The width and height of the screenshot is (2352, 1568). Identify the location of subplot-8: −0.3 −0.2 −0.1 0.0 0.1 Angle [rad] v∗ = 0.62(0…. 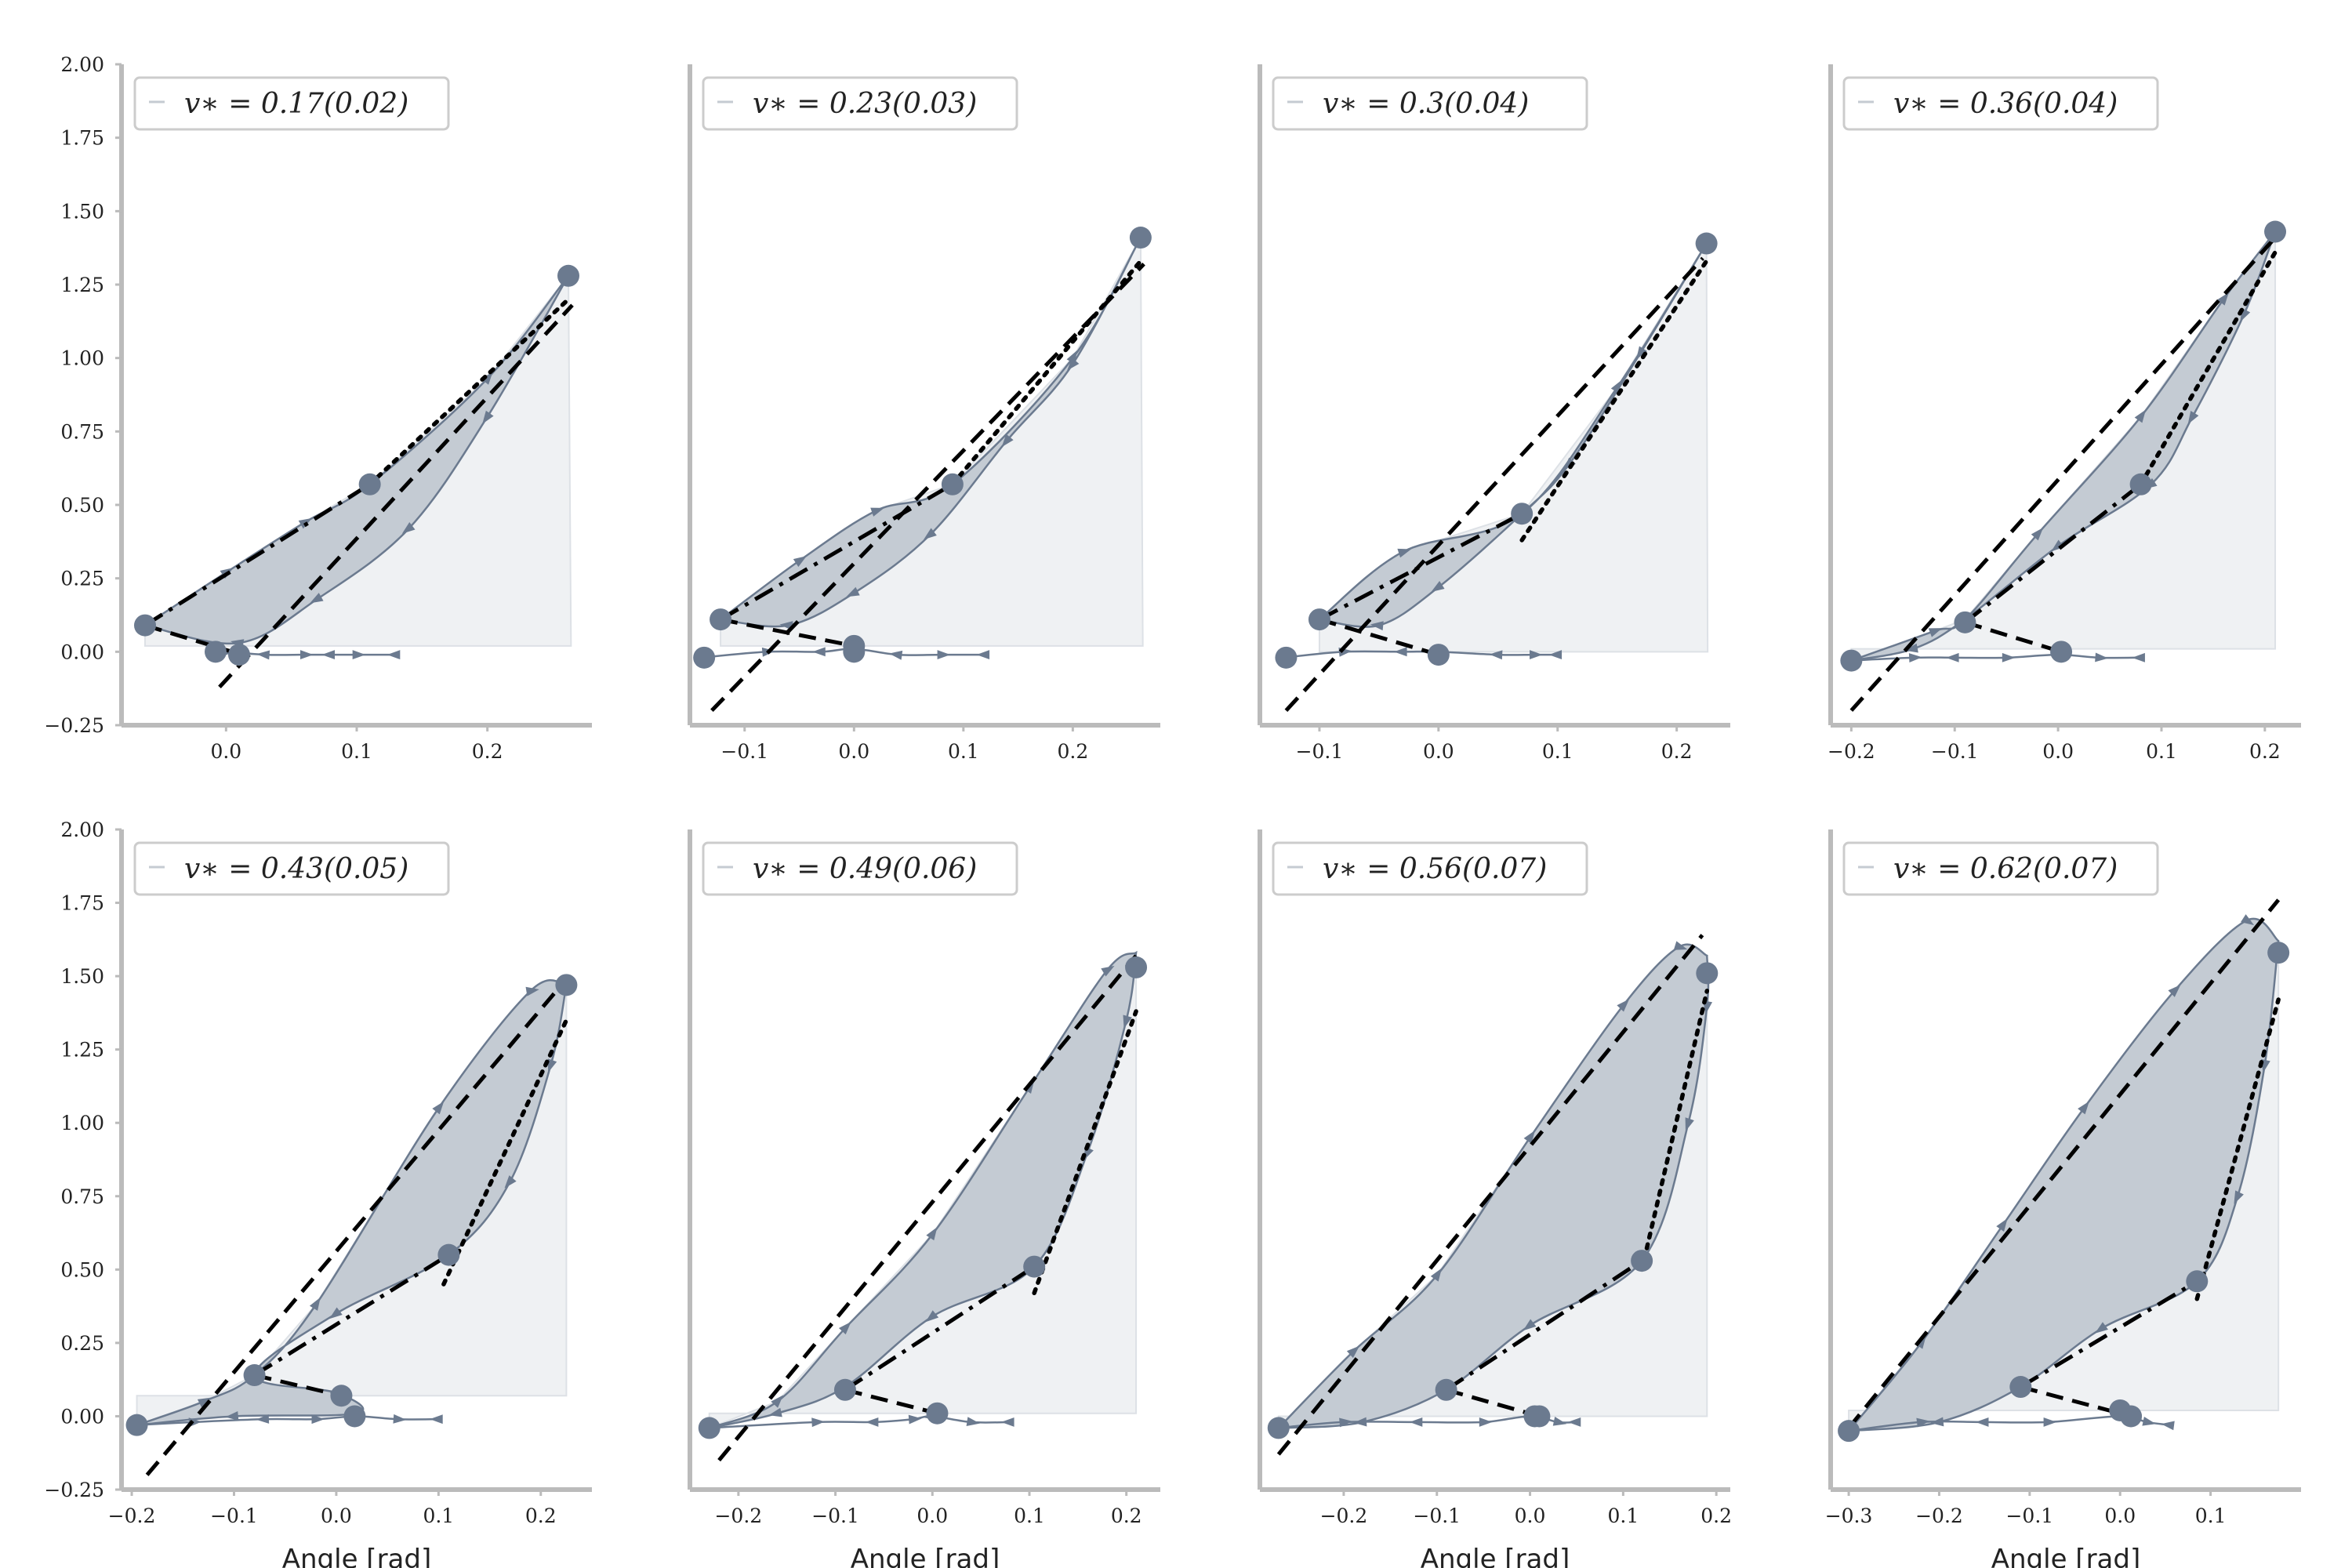
(2063, 1198).